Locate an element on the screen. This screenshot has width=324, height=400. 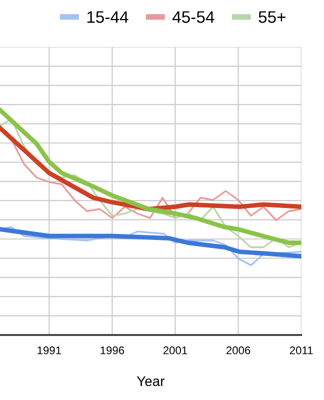
legend-label: 45-54 is located at coordinates (193, 17).